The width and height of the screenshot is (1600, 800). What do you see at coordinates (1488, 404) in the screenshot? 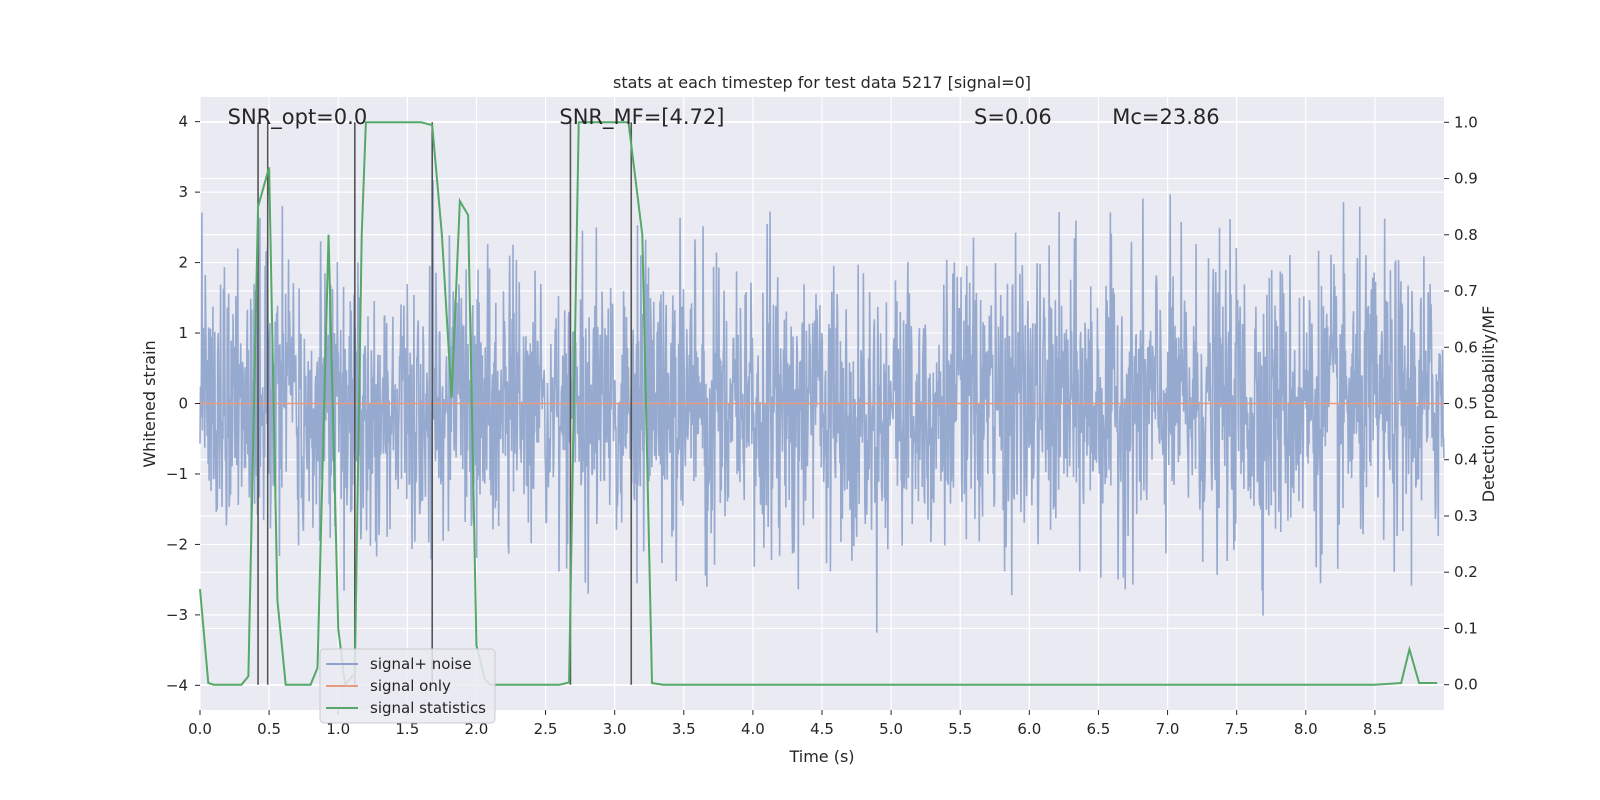
I see `y2-axis-label: Detection probability/MF` at bounding box center [1488, 404].